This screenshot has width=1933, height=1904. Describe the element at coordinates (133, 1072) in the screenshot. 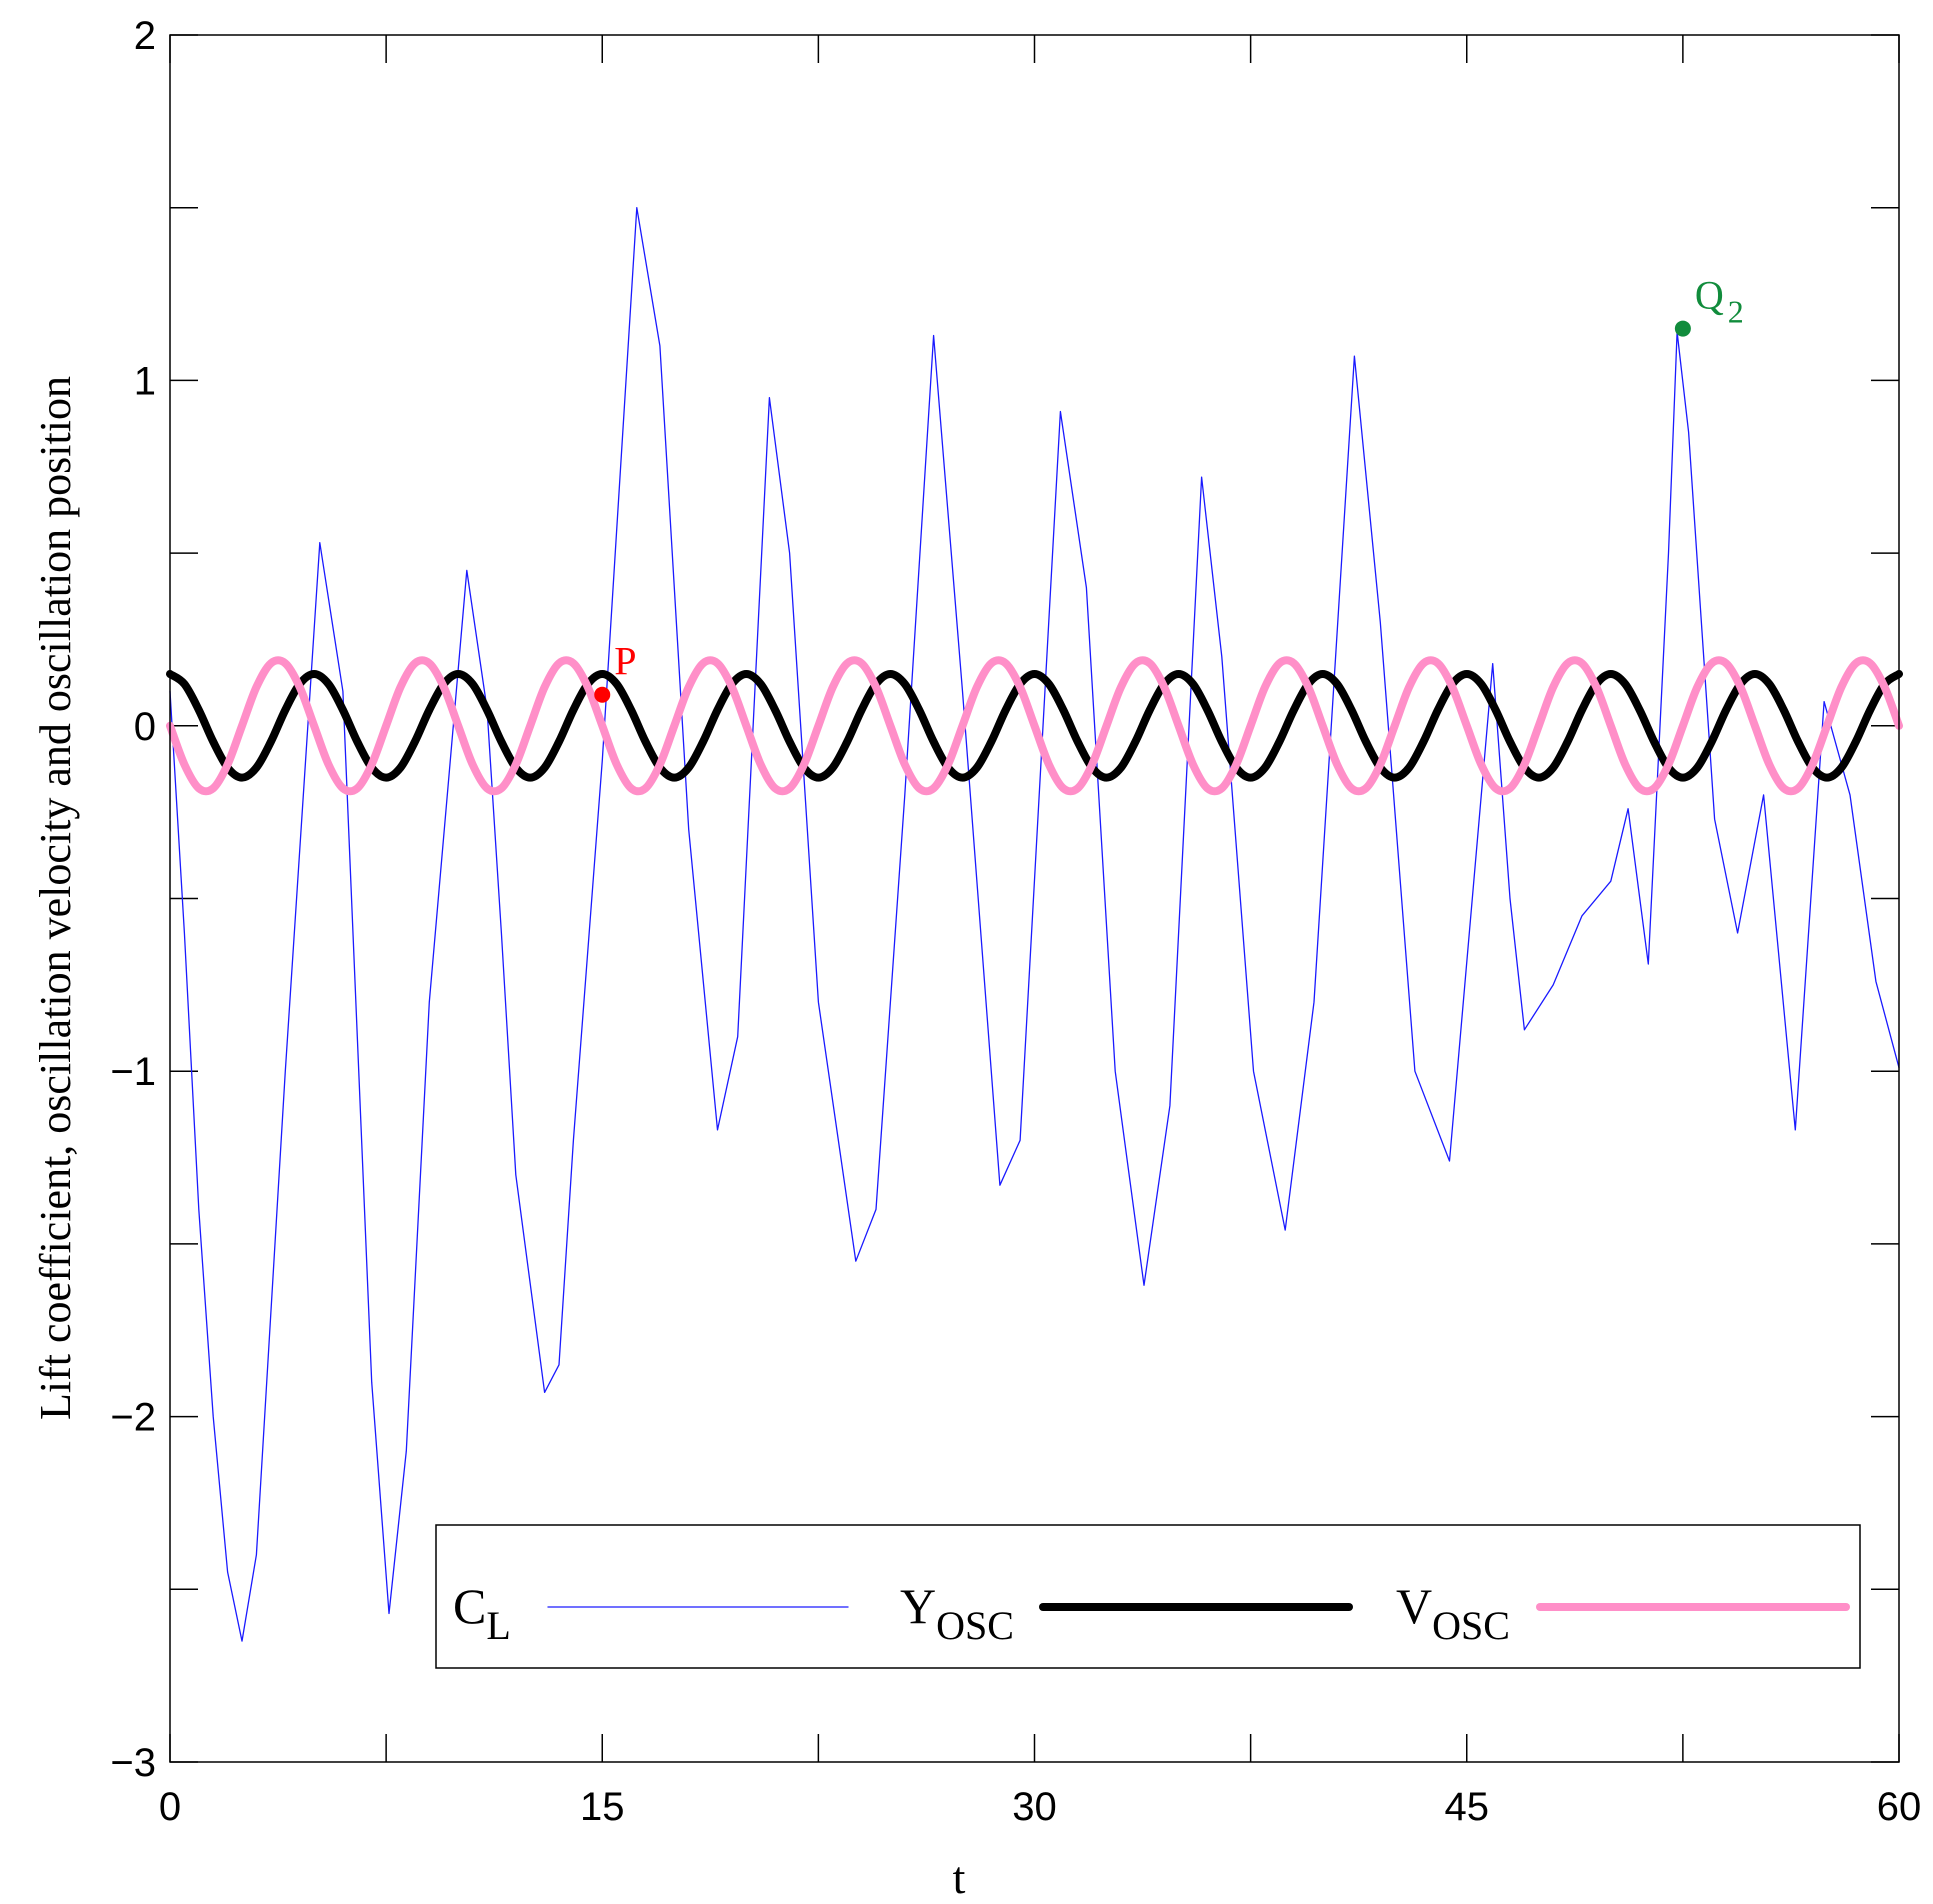

I see `y-tick-label: −1` at that location.